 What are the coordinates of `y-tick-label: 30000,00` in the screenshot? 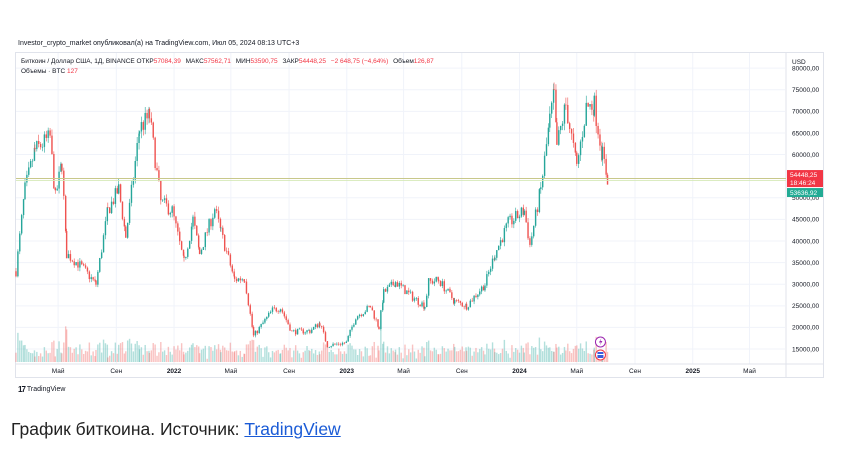 It's located at (805, 285).